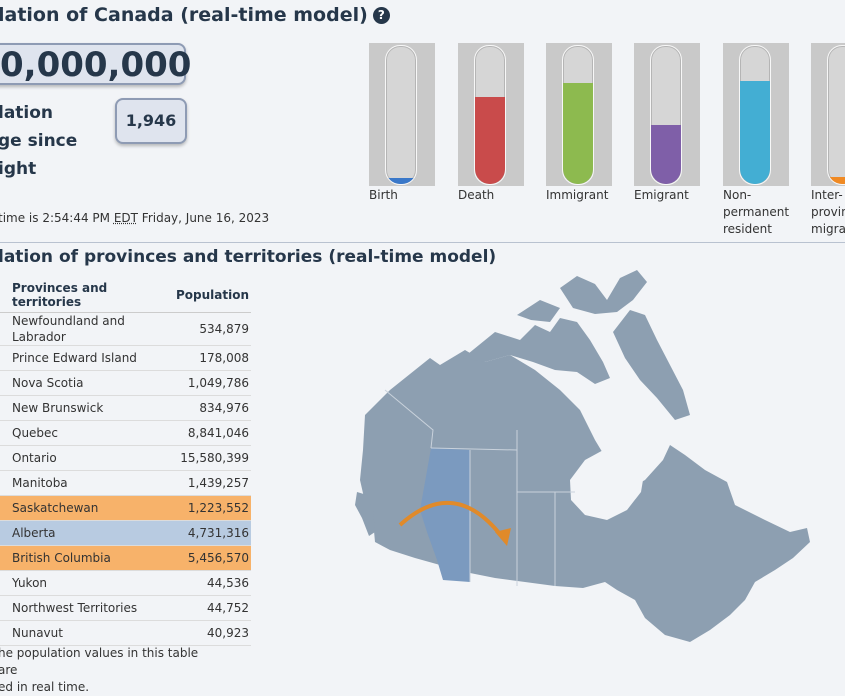  I want to click on table-row: Quebec 8,841,046, so click(125, 433).